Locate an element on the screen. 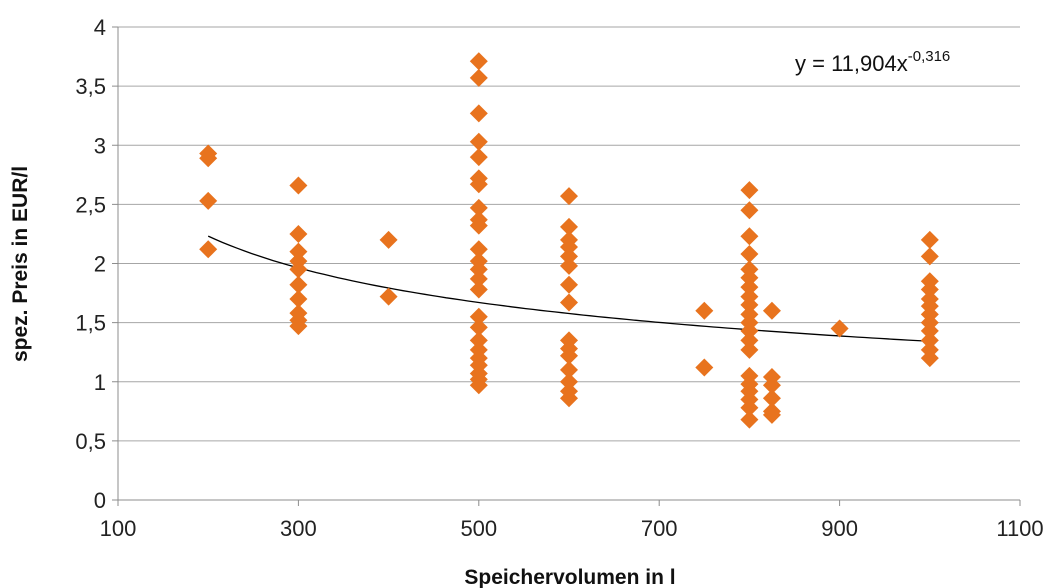  y-tick-label: 2,5 is located at coordinates (90, 204).